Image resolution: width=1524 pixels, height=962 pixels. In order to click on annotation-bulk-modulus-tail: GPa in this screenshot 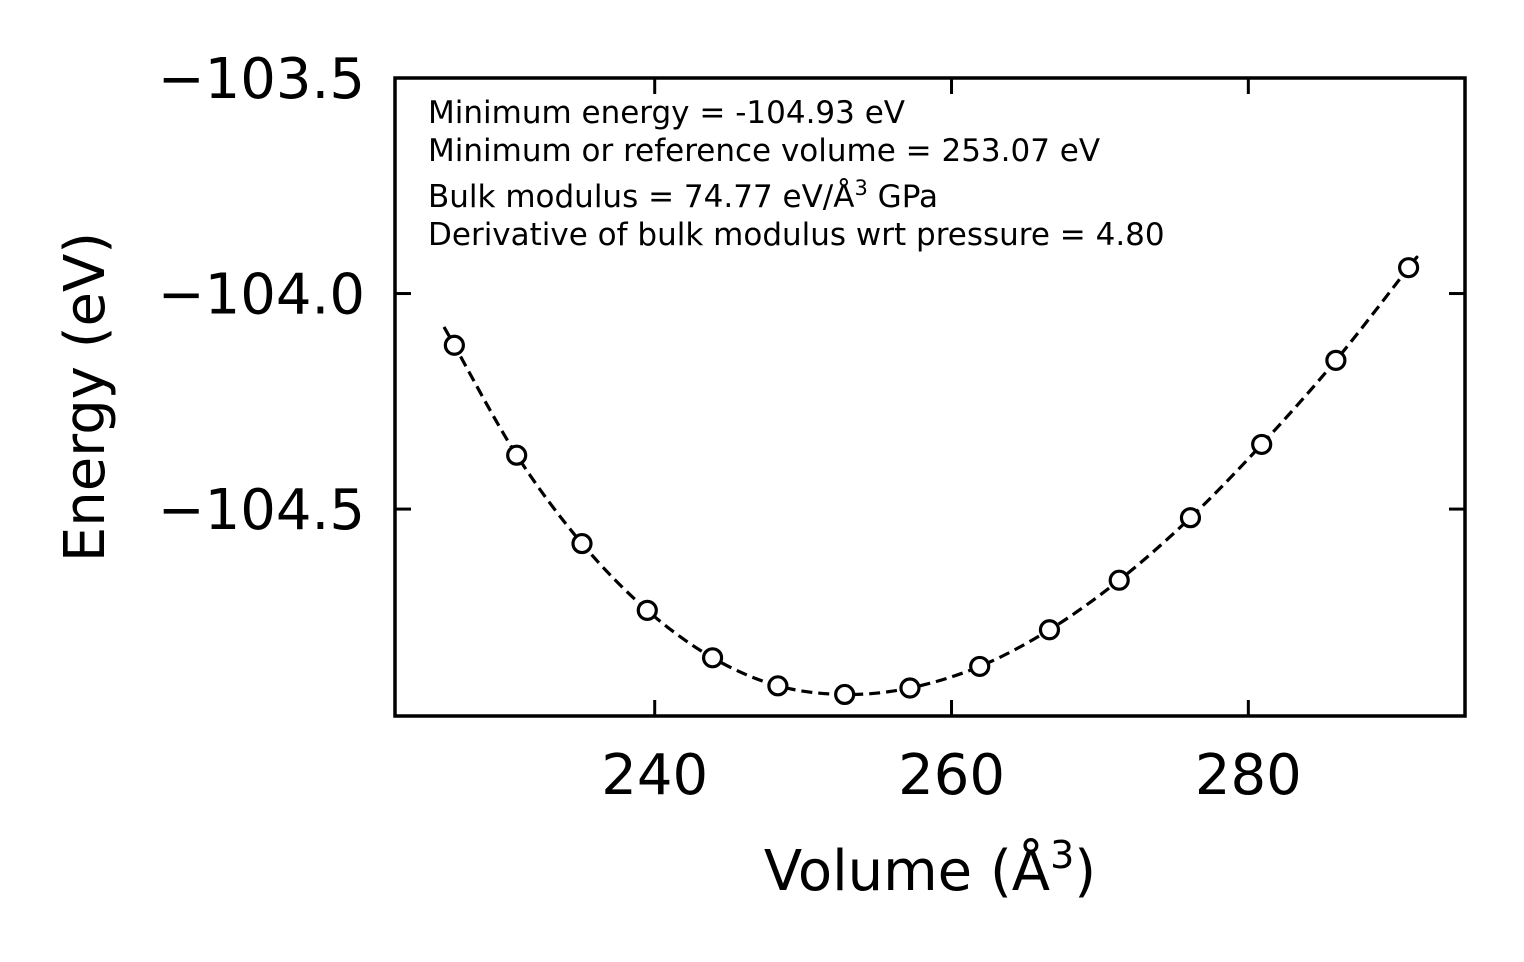, I will do `click(903, 197)`.